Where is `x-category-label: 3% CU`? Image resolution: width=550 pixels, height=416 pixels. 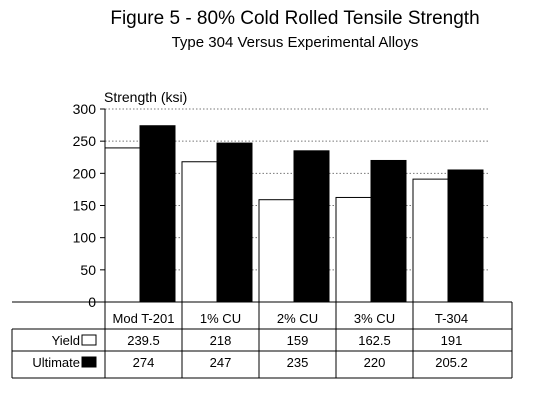
x-category-label: 3% CU is located at coordinates (374, 318).